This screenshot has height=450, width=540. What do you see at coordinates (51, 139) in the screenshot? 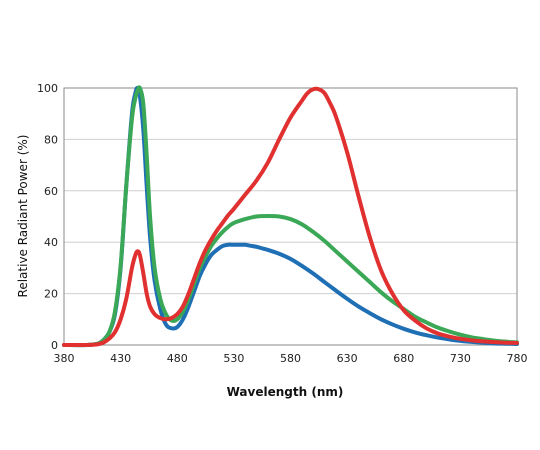
I see `y-tick-label: 80` at bounding box center [51, 139].